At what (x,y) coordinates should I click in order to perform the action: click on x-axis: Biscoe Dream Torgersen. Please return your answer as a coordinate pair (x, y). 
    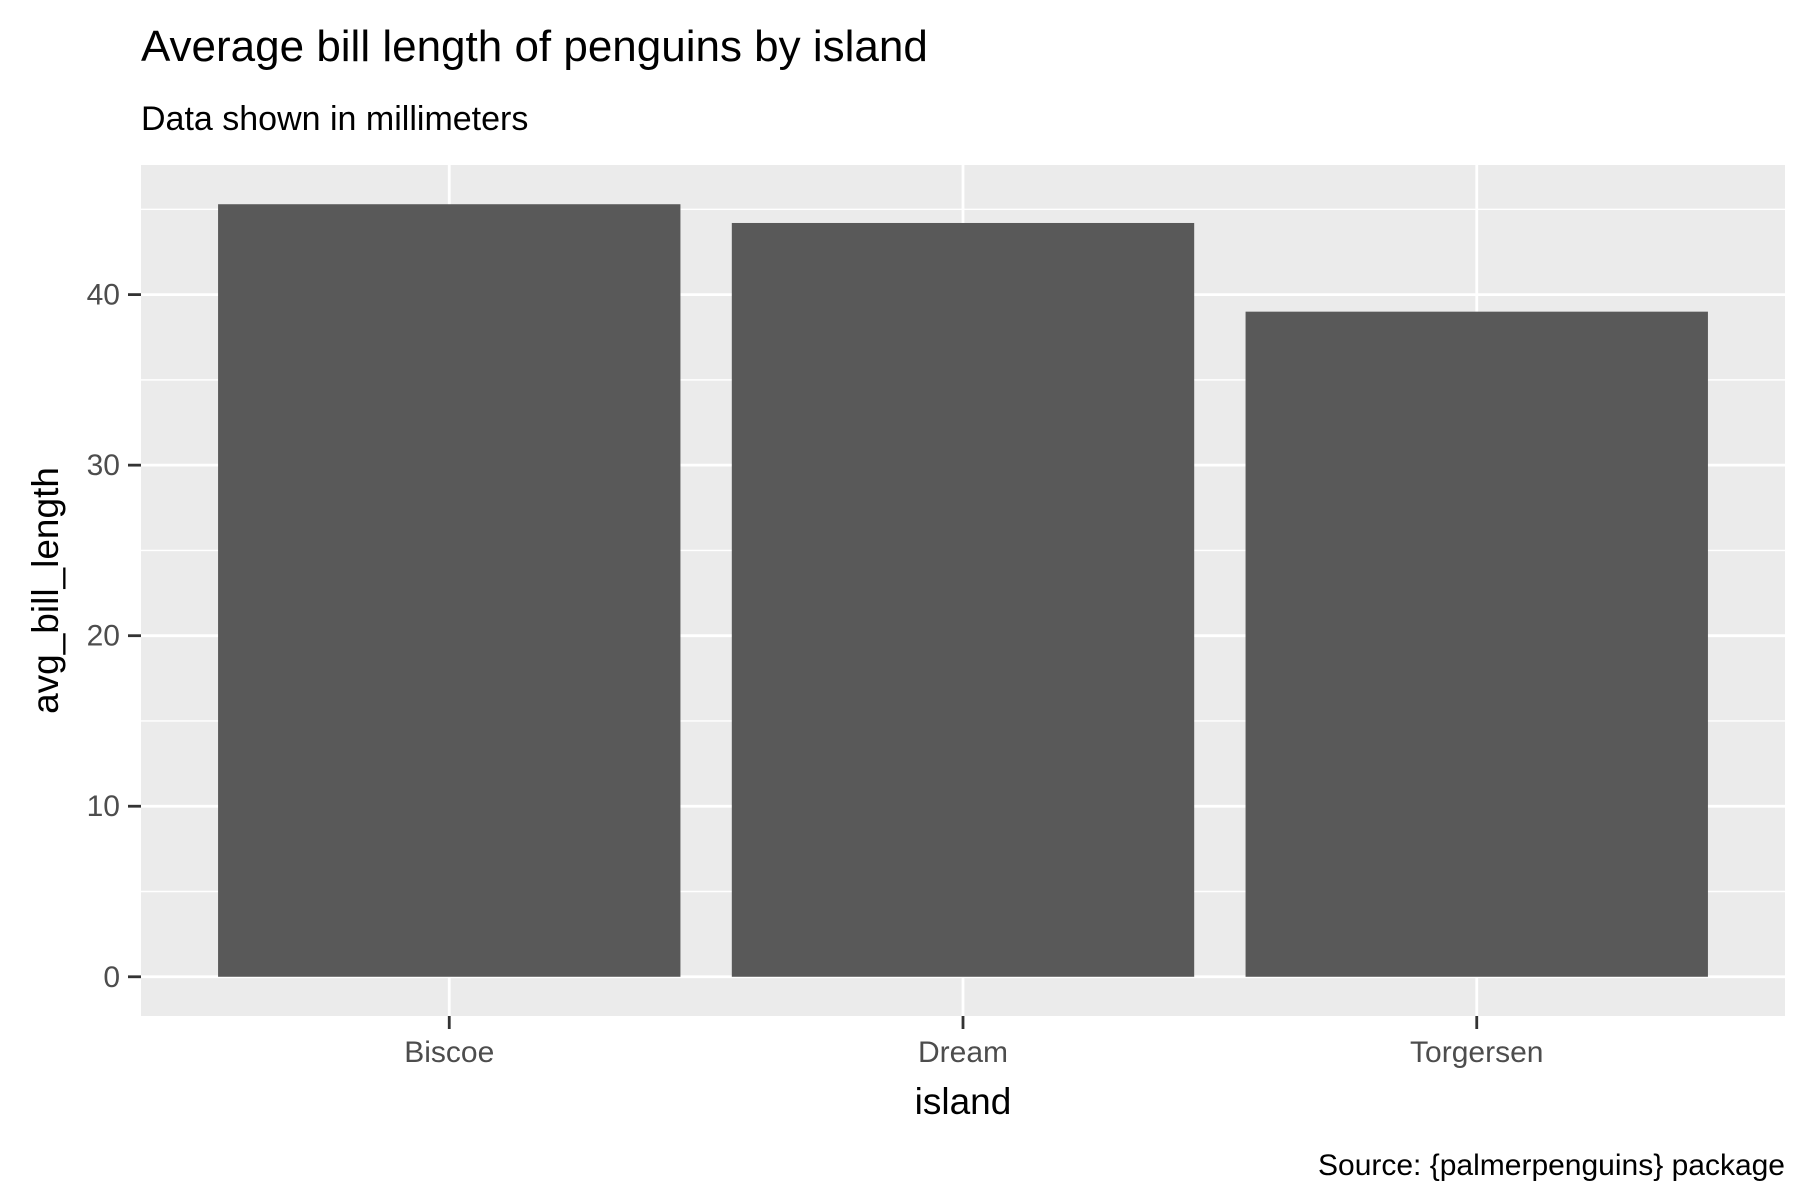
    Looking at the image, I should click on (973, 1042).